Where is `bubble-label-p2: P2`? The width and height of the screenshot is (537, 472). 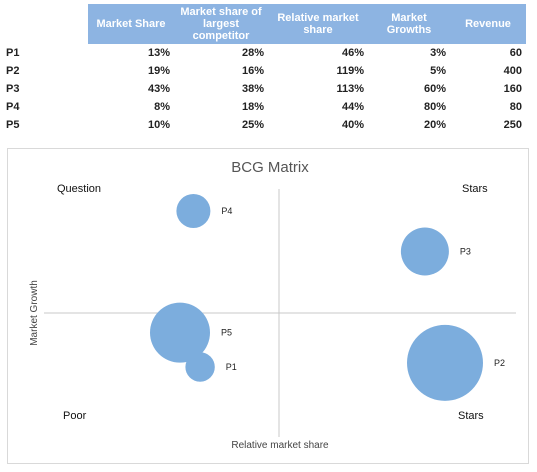 bubble-label-p2: P2 is located at coordinates (499, 363).